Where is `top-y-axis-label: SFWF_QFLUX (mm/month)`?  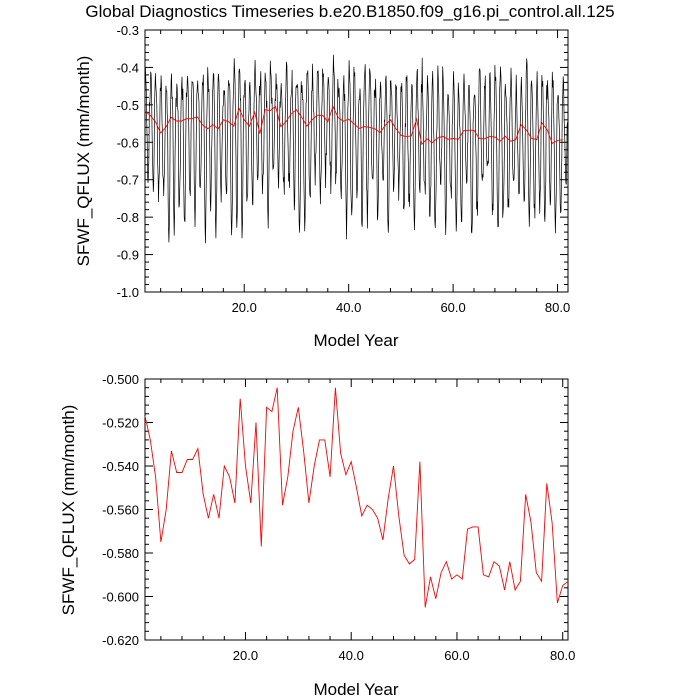 top-y-axis-label: SFWF_QFLUX (mm/month) is located at coordinates (83, 161).